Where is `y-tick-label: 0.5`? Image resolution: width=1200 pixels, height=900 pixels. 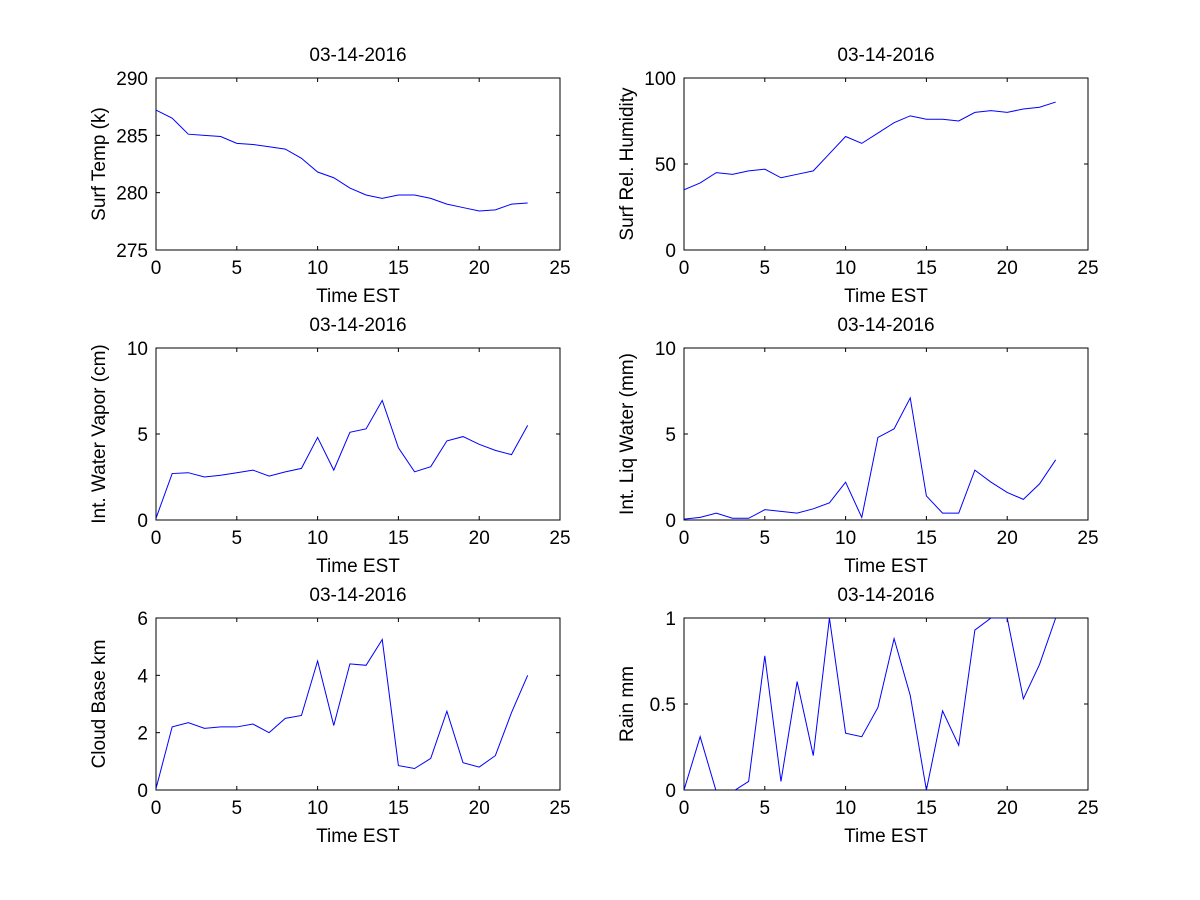 y-tick-label: 0.5 is located at coordinates (663, 705).